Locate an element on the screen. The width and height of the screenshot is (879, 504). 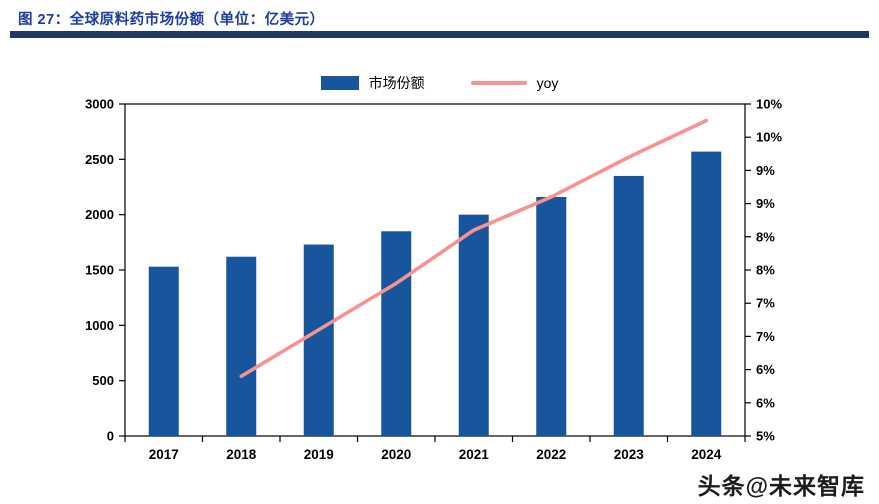
axis-tick-label: 2022 is located at coordinates (551, 454).